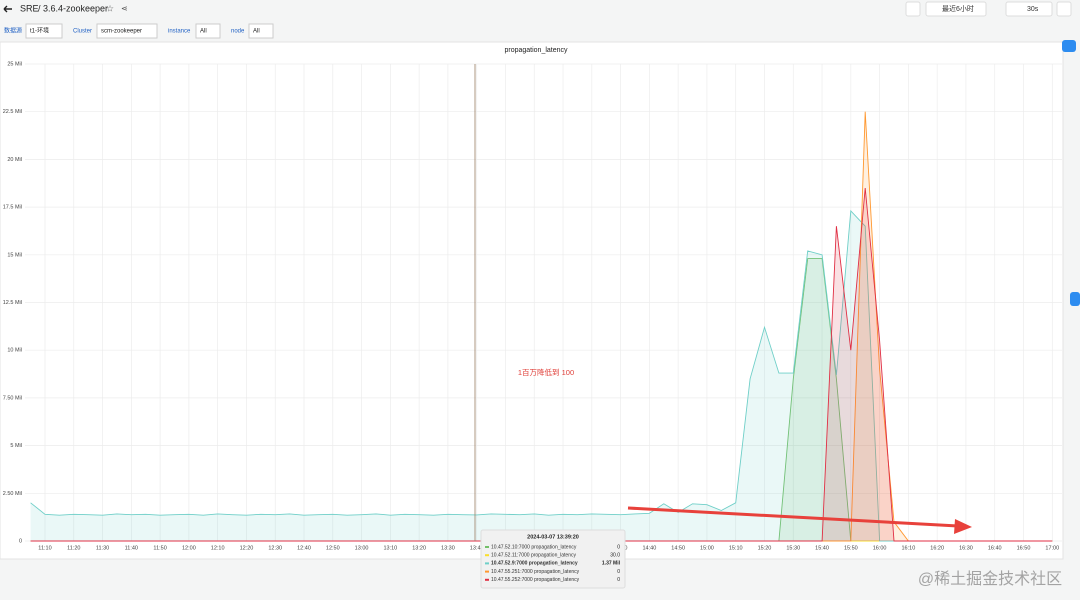 This screenshot has height=600, width=1080. What do you see at coordinates (611, 564) in the screenshot?
I see `tooltip-value: 1.37 Mil` at bounding box center [611, 564].